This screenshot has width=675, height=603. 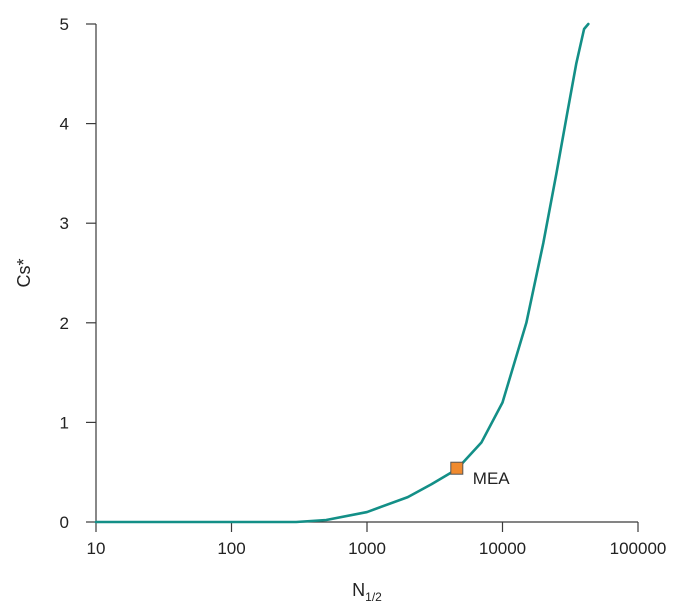 What do you see at coordinates (492, 478) in the screenshot?
I see `data-point-label: MEA` at bounding box center [492, 478].